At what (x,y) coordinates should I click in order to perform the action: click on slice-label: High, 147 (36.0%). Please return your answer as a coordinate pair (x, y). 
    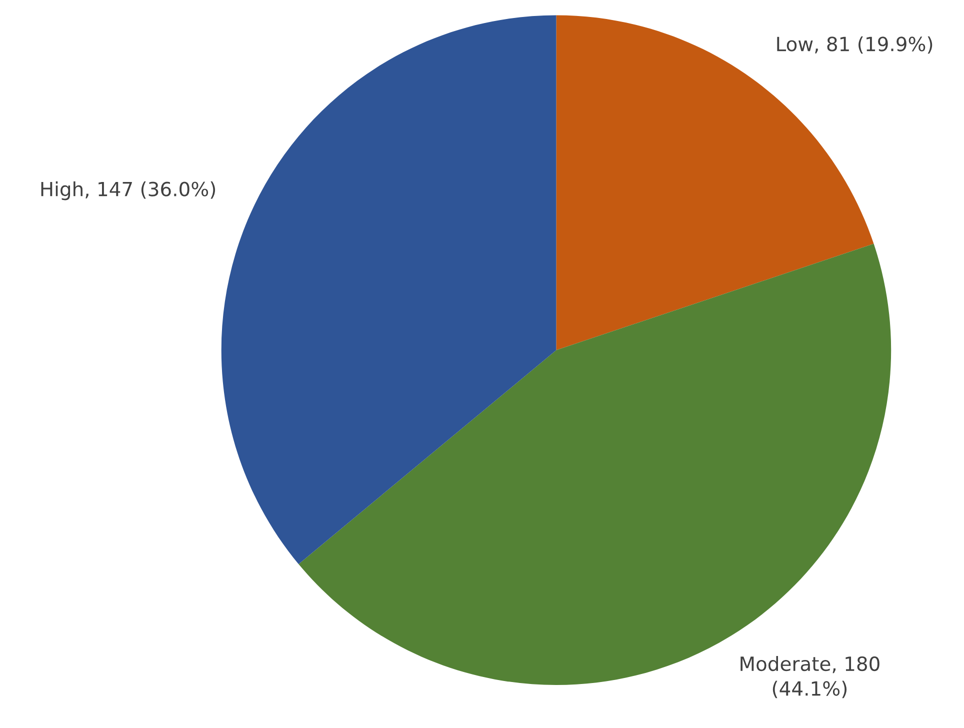
    Looking at the image, I should click on (128, 190).